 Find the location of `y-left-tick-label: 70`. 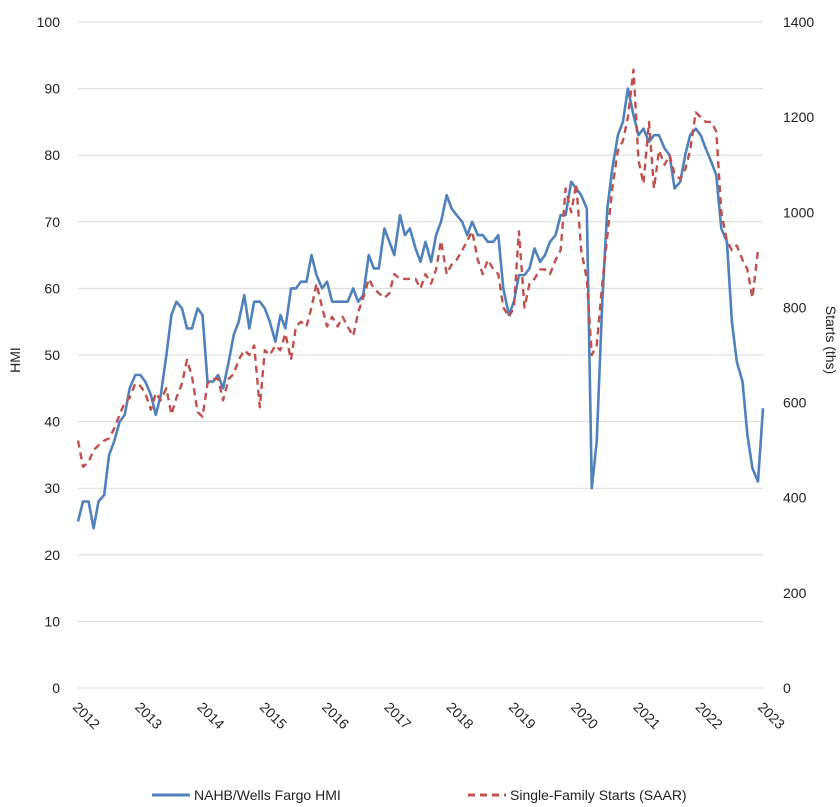

y-left-tick-label: 70 is located at coordinates (52, 222).